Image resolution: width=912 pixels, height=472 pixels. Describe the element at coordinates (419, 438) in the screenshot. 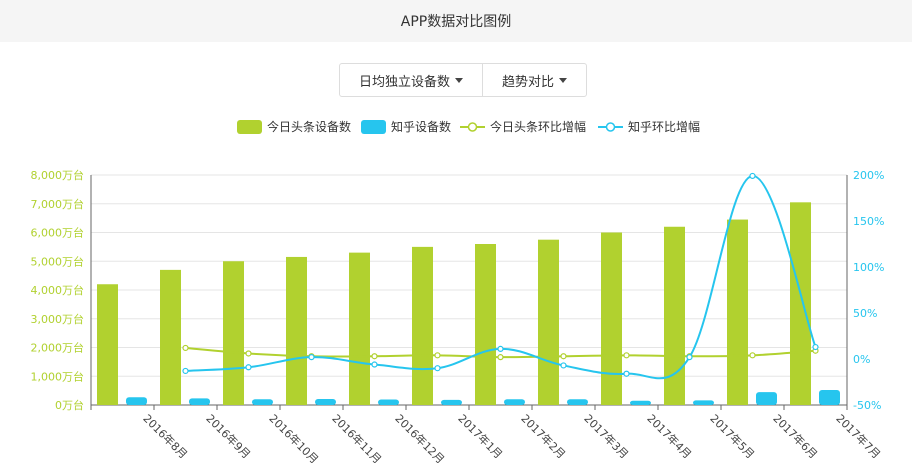

I see `x-tick-label: 2016年12月` at that location.